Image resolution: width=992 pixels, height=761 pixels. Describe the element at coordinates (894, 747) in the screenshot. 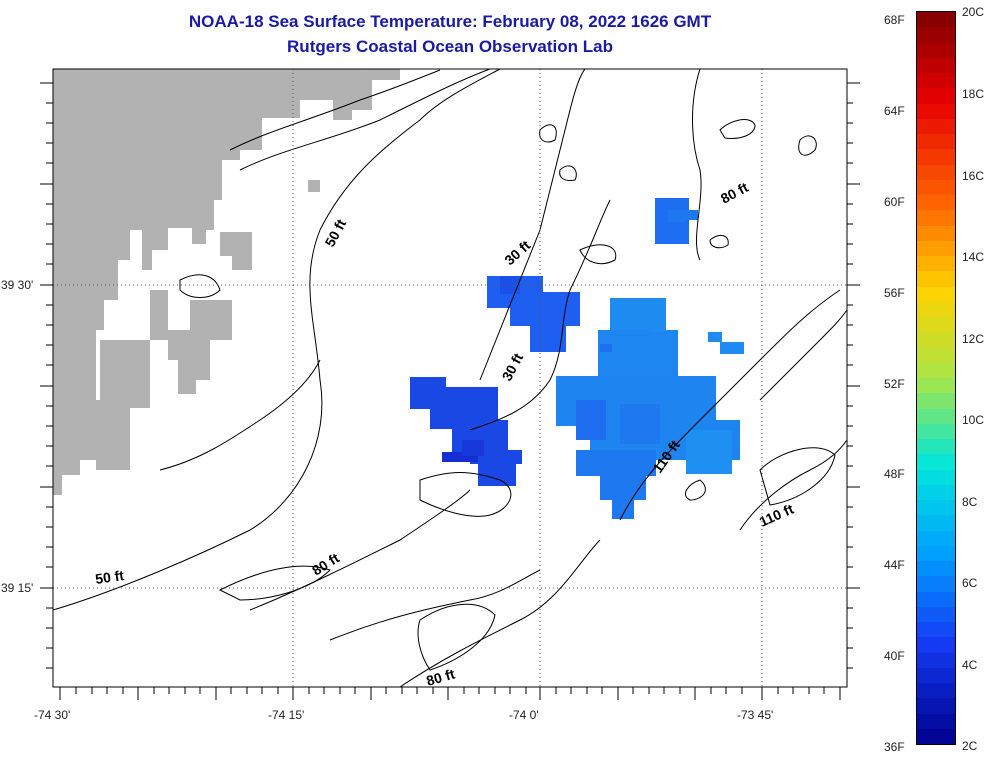

I see `colorbar-f-label: 36F` at that location.